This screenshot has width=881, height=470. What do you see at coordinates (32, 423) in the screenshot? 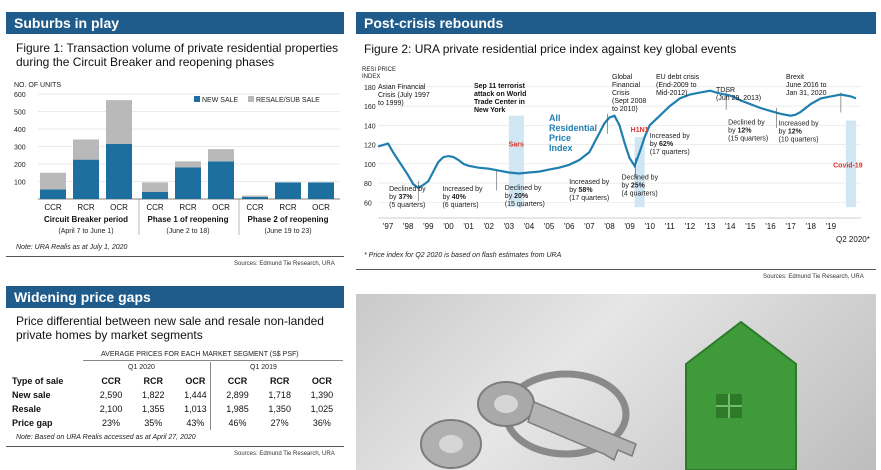
I see `row-label: Price gap` at bounding box center [32, 423].